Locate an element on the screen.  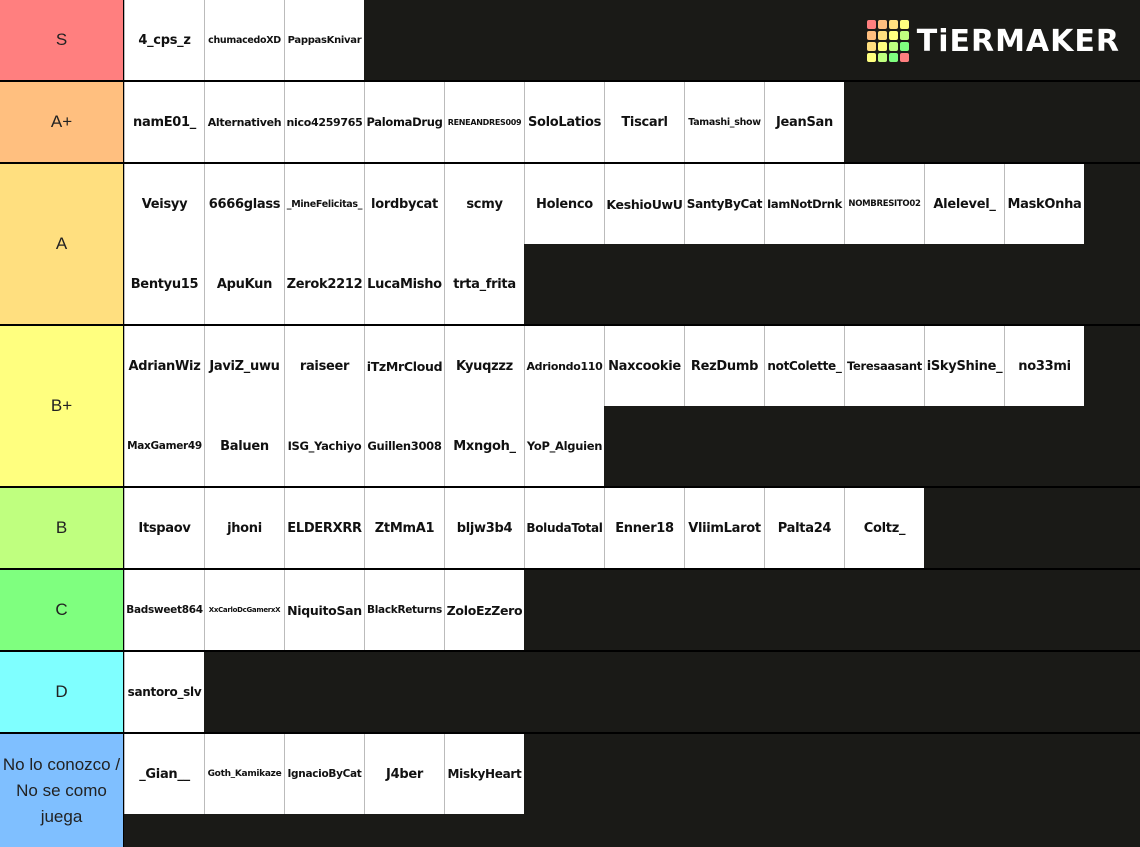
tier-item: NiquitoSan is located at coordinates (324, 610).